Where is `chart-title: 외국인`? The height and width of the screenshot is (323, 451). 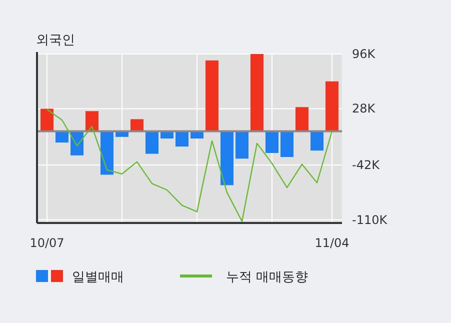
chart-title: 외국인 is located at coordinates (55, 40).